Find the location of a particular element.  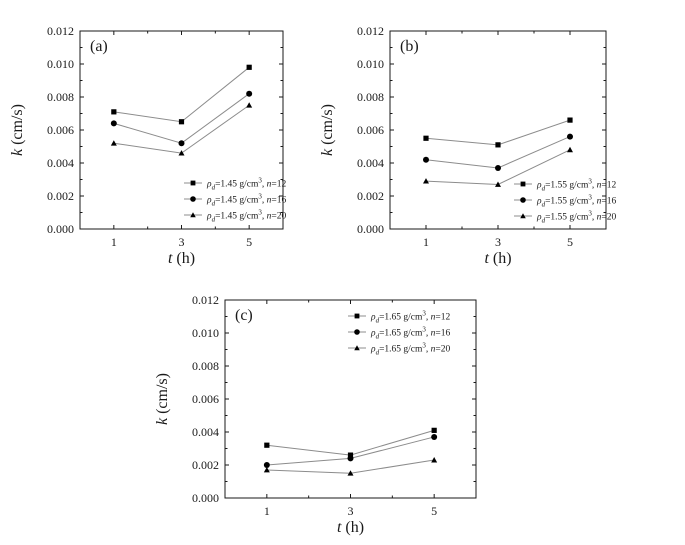

legend-label: ρd=1.55 g/cm3, n=12 is located at coordinates (576, 185).